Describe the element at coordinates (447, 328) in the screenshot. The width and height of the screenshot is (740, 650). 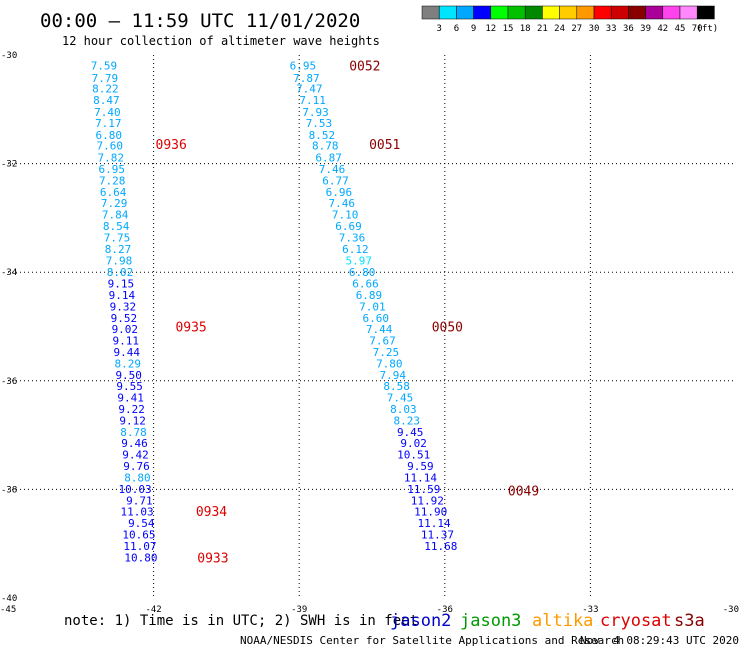
I see `time-label: 0050` at that location.